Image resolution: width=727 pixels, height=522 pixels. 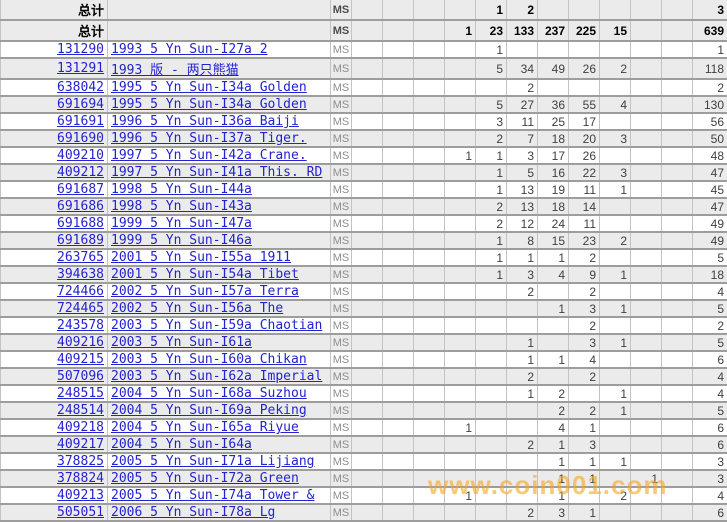 What do you see at coordinates (80, 223) in the screenshot?
I see `catalog-id-link: 691688` at bounding box center [80, 223].